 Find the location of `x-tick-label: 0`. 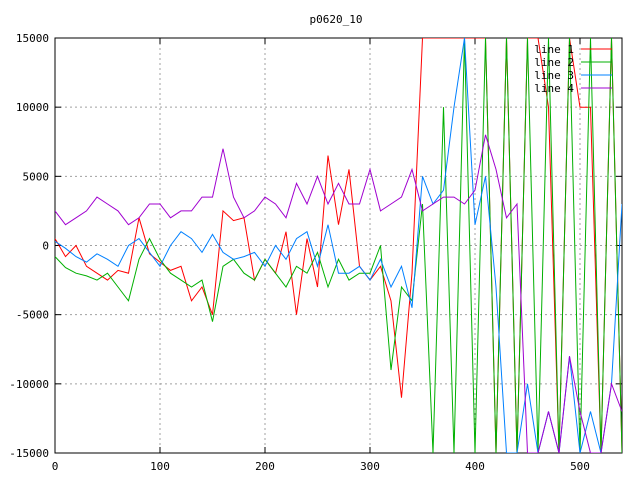

x-tick-label: 0 is located at coordinates (55, 466).